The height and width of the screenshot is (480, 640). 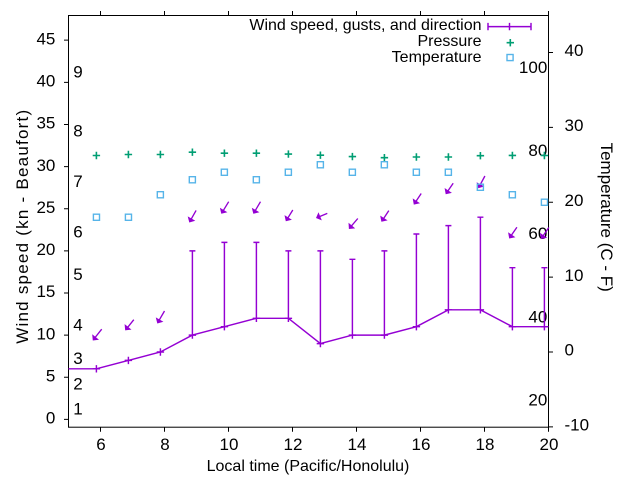 I want to click on svg-text:Wind speed, gusts, and directi: Wind speed, gusts, and direction, so click(x=365, y=25).